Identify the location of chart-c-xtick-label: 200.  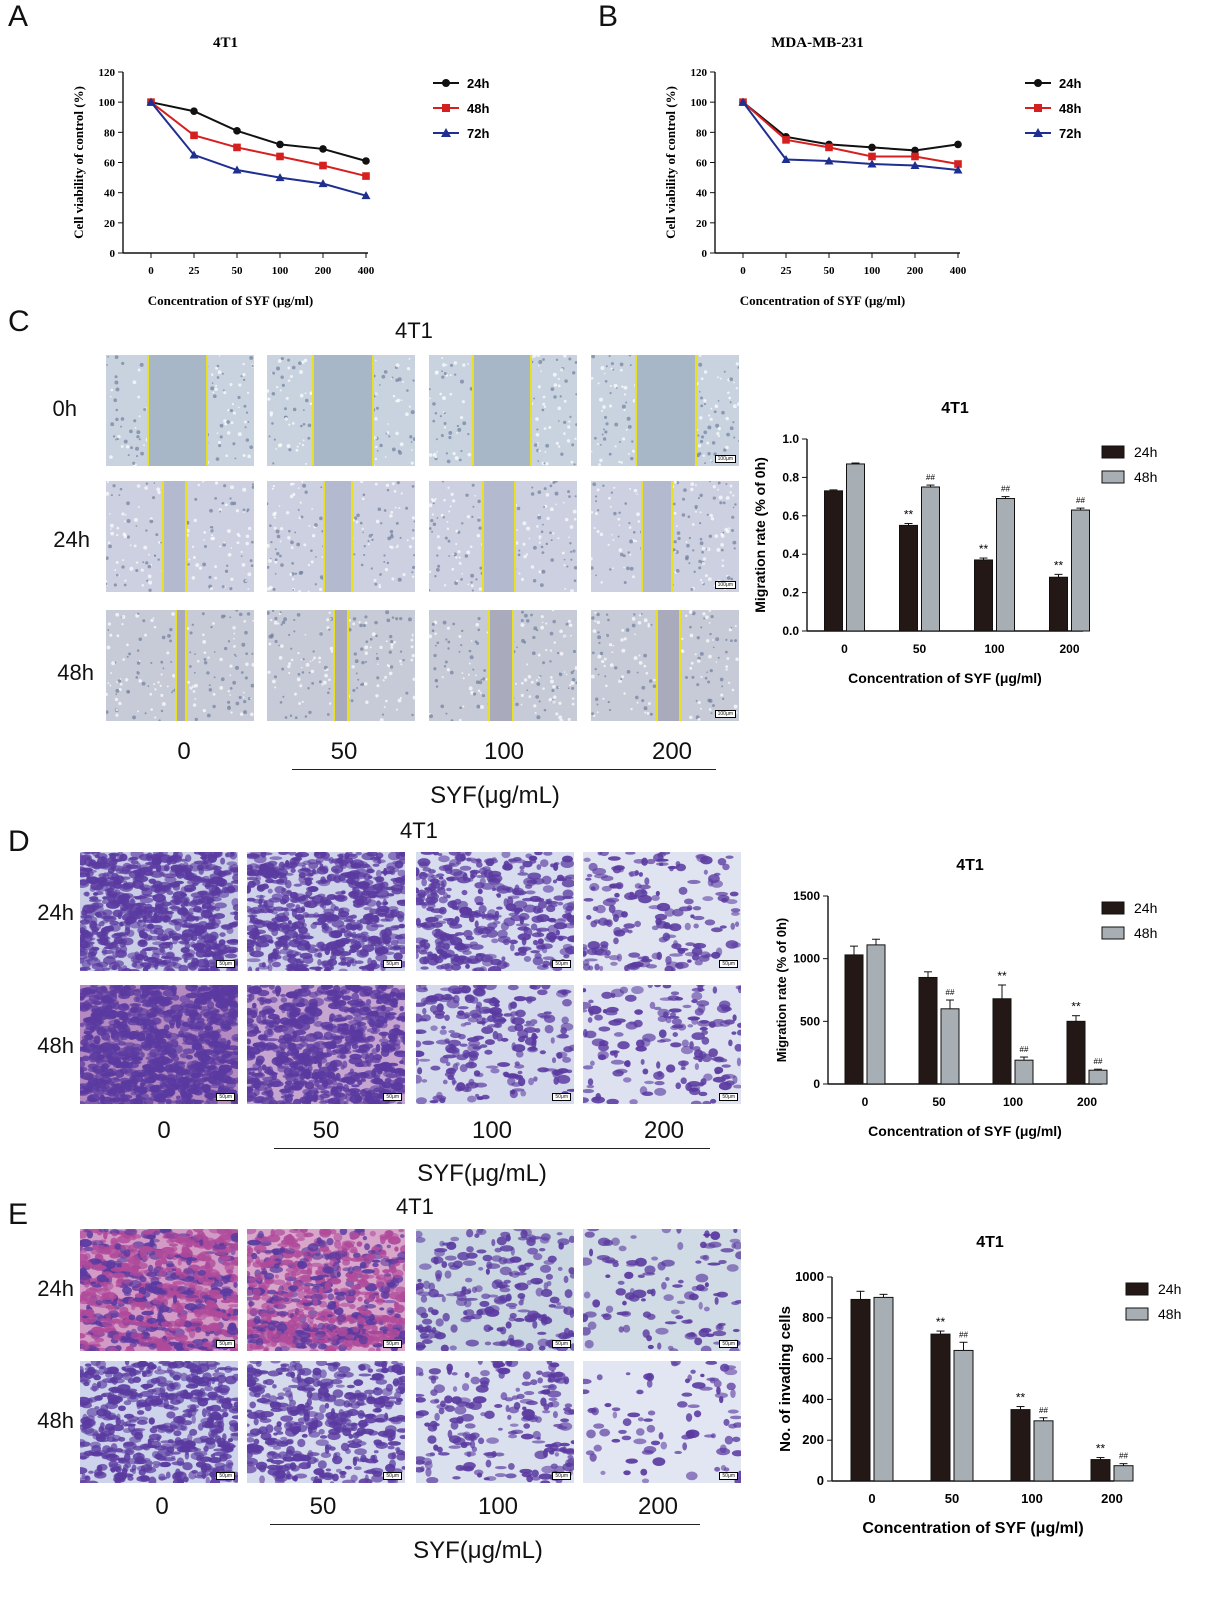
(1069, 649).